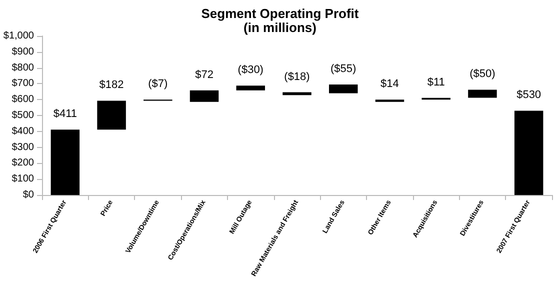 The image size is (560, 292). I want to click on y-tick-label: $300, so click(23, 147).